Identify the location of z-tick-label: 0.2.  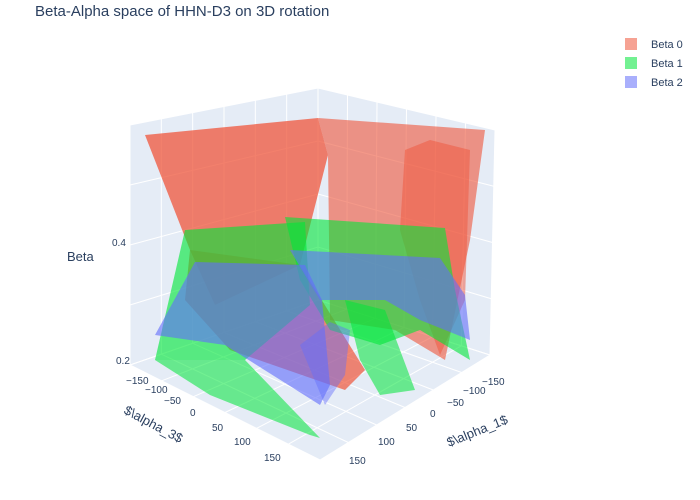
(123, 361).